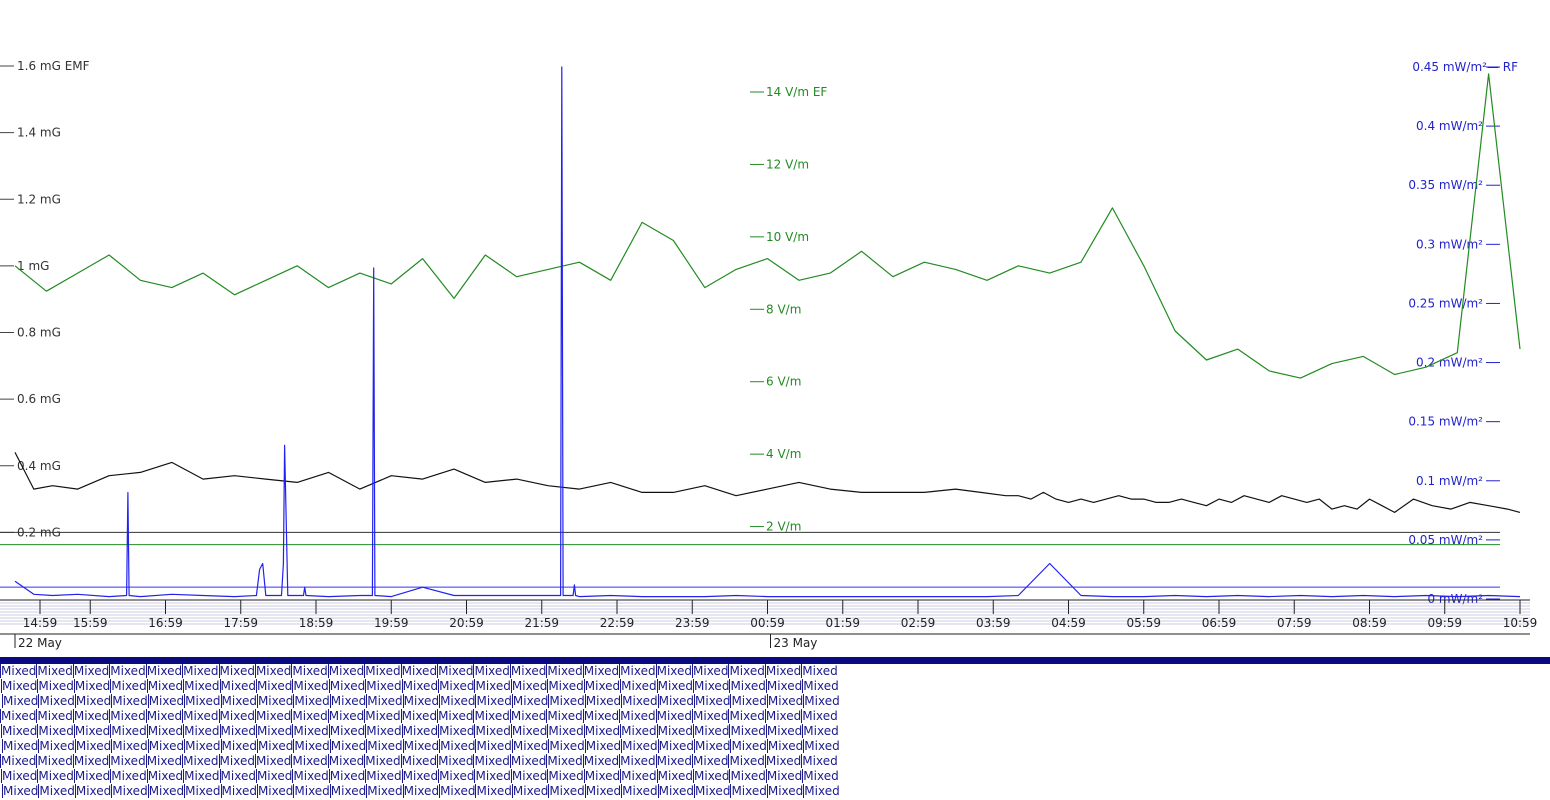 Image resolution: width=1550 pixels, height=800 pixels. Describe the element at coordinates (39, 399) in the screenshot. I see `emf-tick-label: 0.6 mG` at that location.